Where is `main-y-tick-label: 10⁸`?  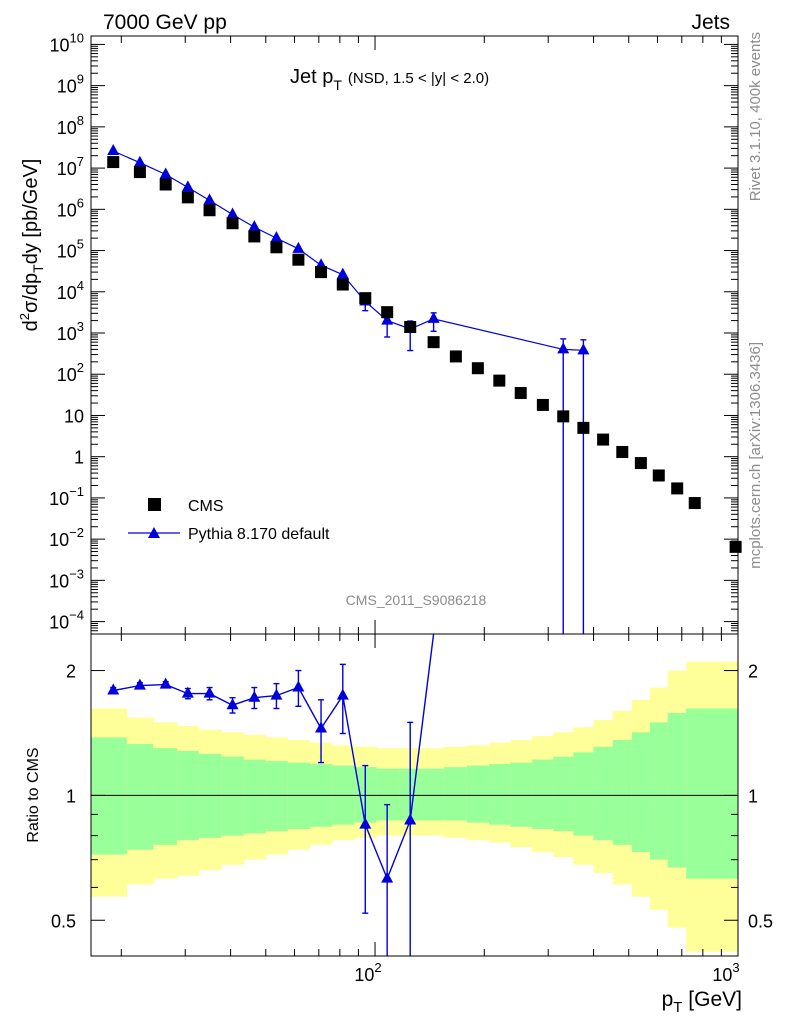
main-y-tick-label: 10⁸ is located at coordinates (70, 125).